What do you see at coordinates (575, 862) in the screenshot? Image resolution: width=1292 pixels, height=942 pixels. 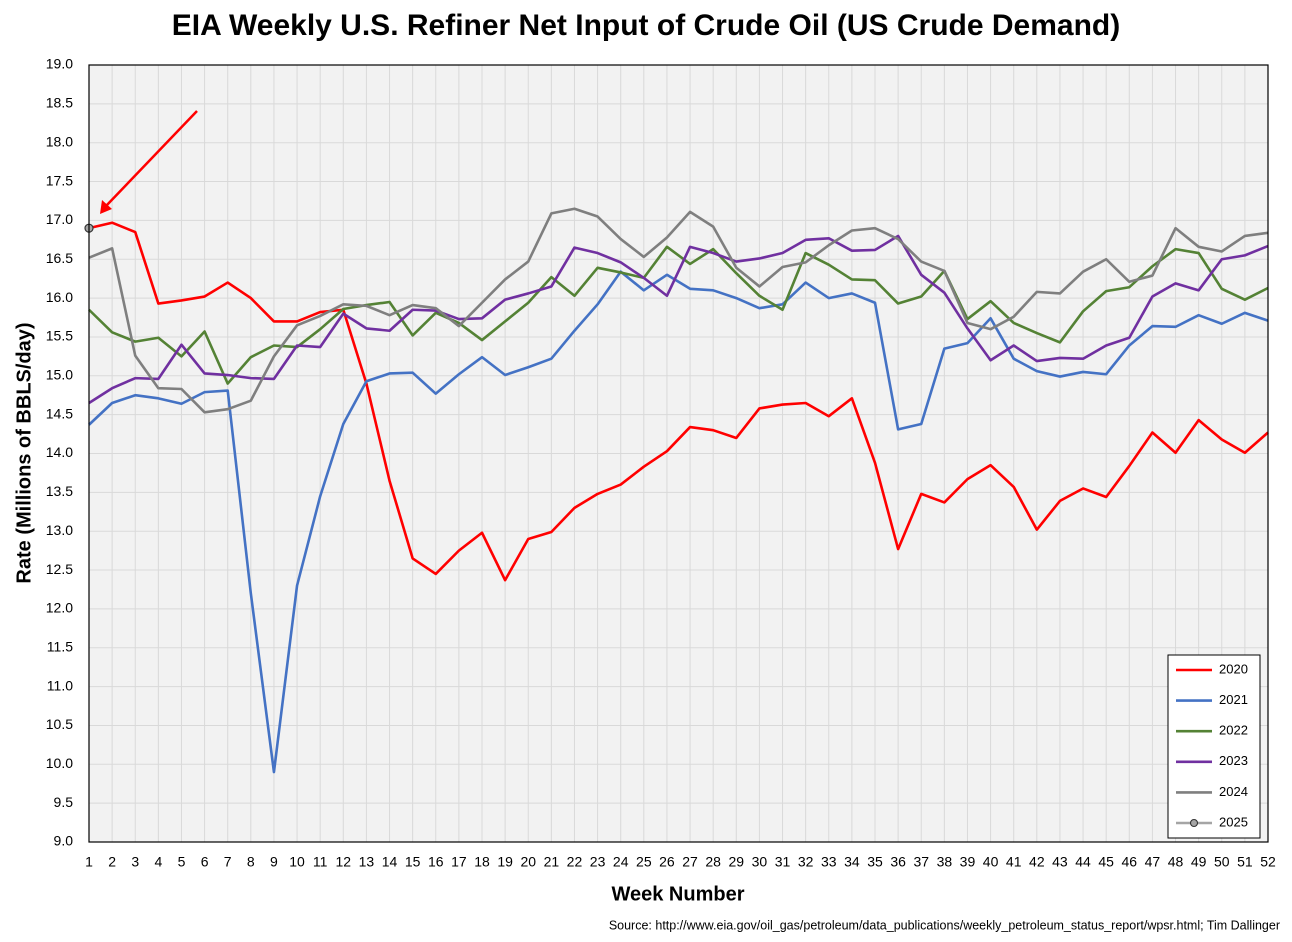 I see `x-tick-label: 22` at bounding box center [575, 862].